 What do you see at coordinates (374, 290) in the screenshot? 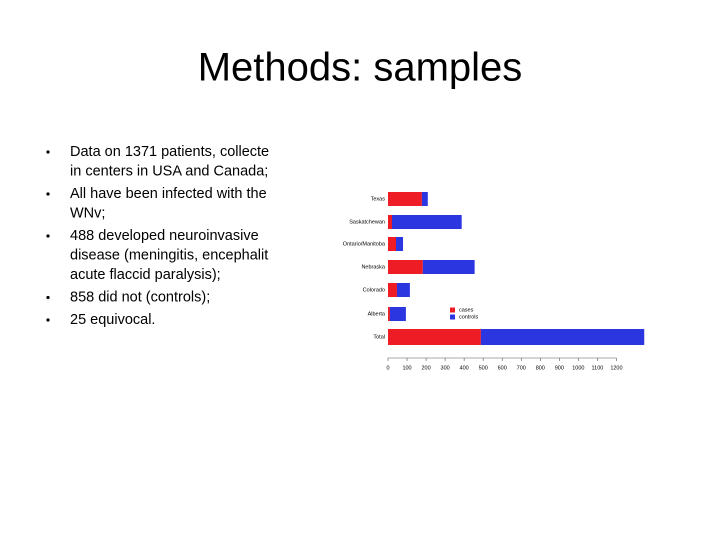
I see `category-label: Colorado` at bounding box center [374, 290].